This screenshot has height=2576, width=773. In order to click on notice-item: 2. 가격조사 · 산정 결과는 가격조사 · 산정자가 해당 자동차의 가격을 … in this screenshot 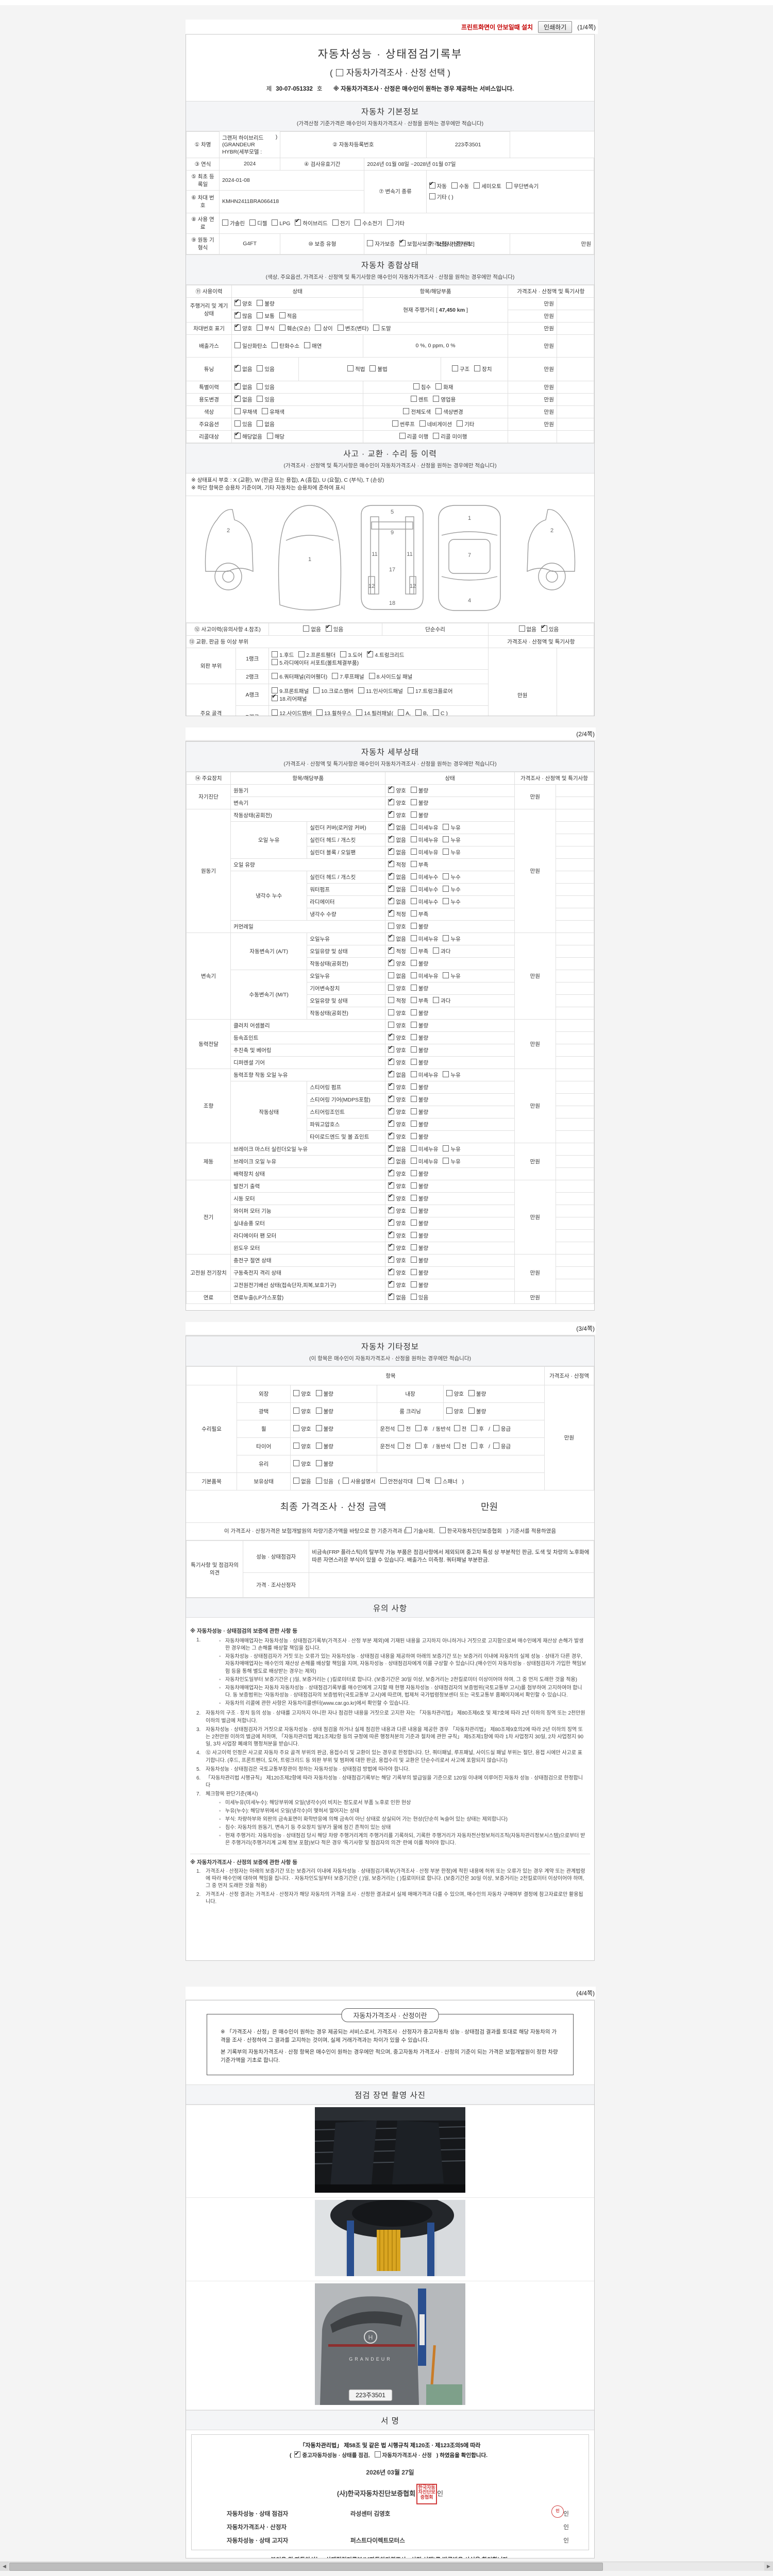, I will do `click(389, 1898)`.